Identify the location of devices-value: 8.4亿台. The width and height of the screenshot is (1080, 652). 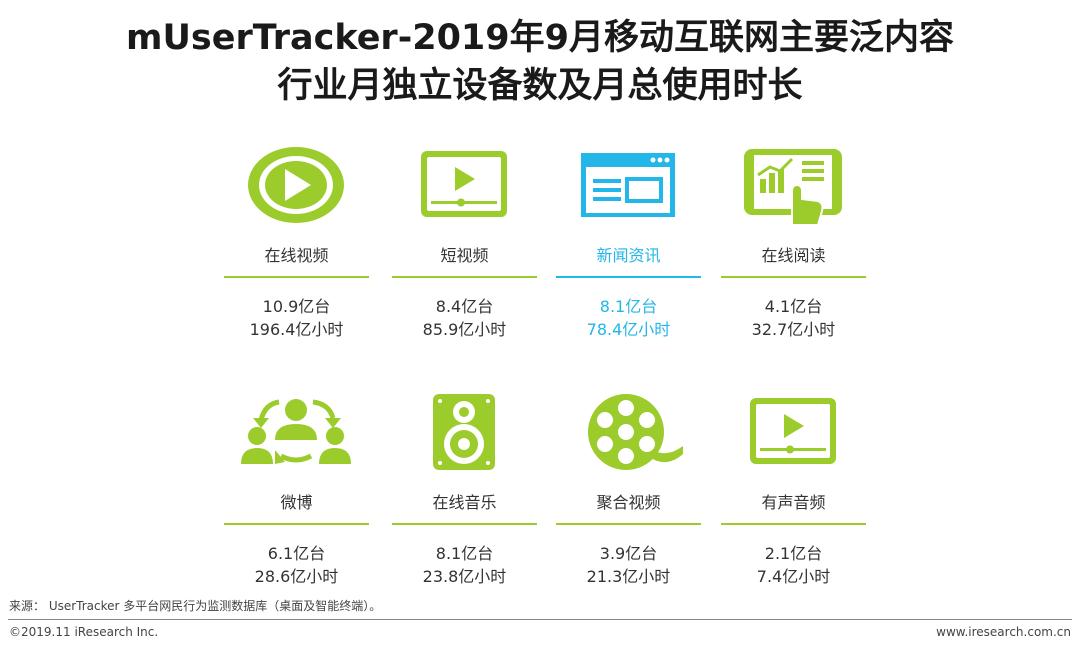
(464, 306).